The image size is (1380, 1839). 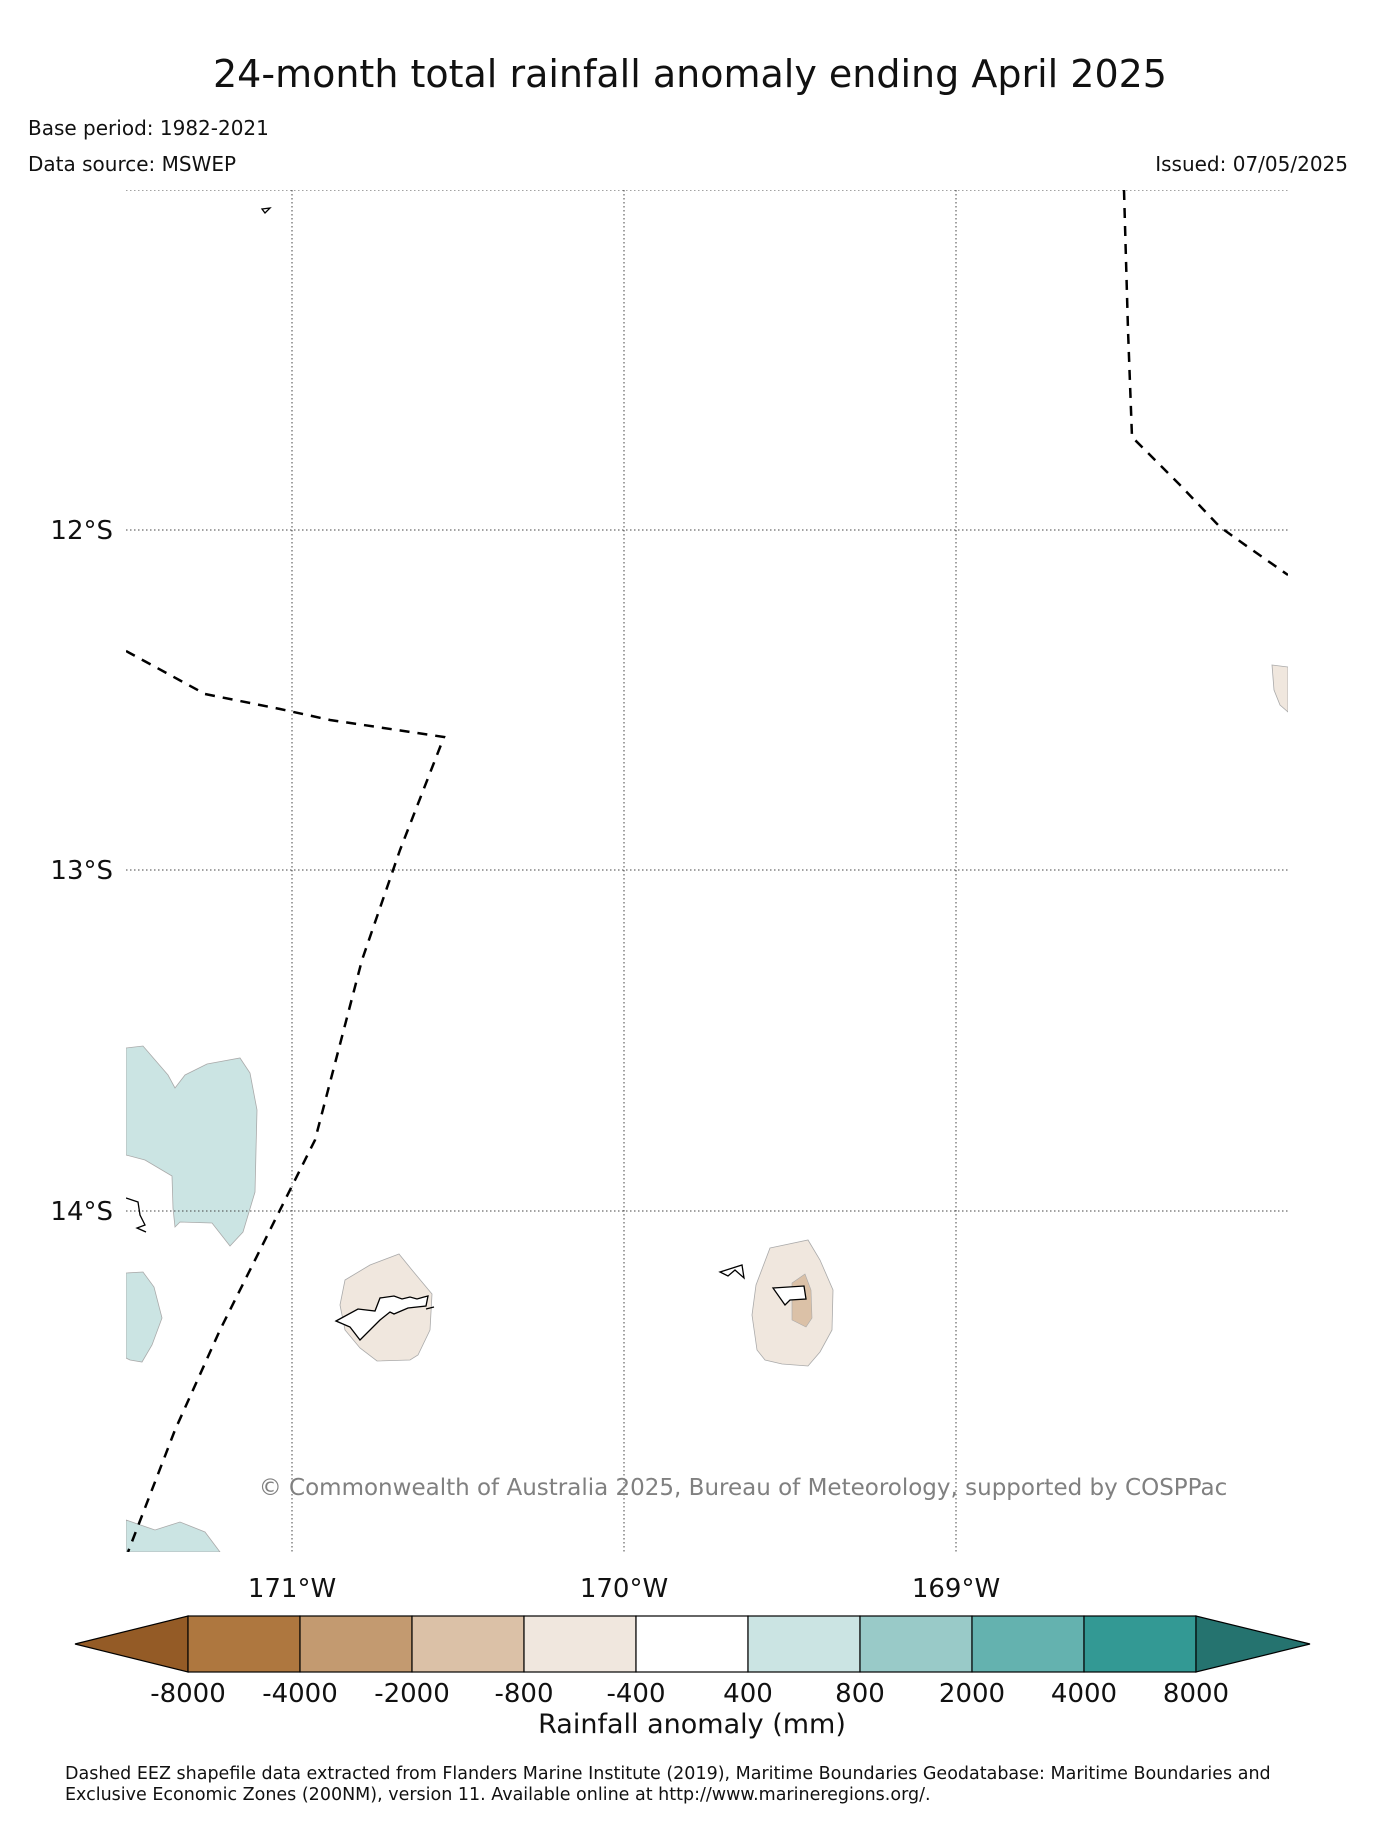 I want to click on colorbar-tick-label: -4000, so click(x=300, y=1694).